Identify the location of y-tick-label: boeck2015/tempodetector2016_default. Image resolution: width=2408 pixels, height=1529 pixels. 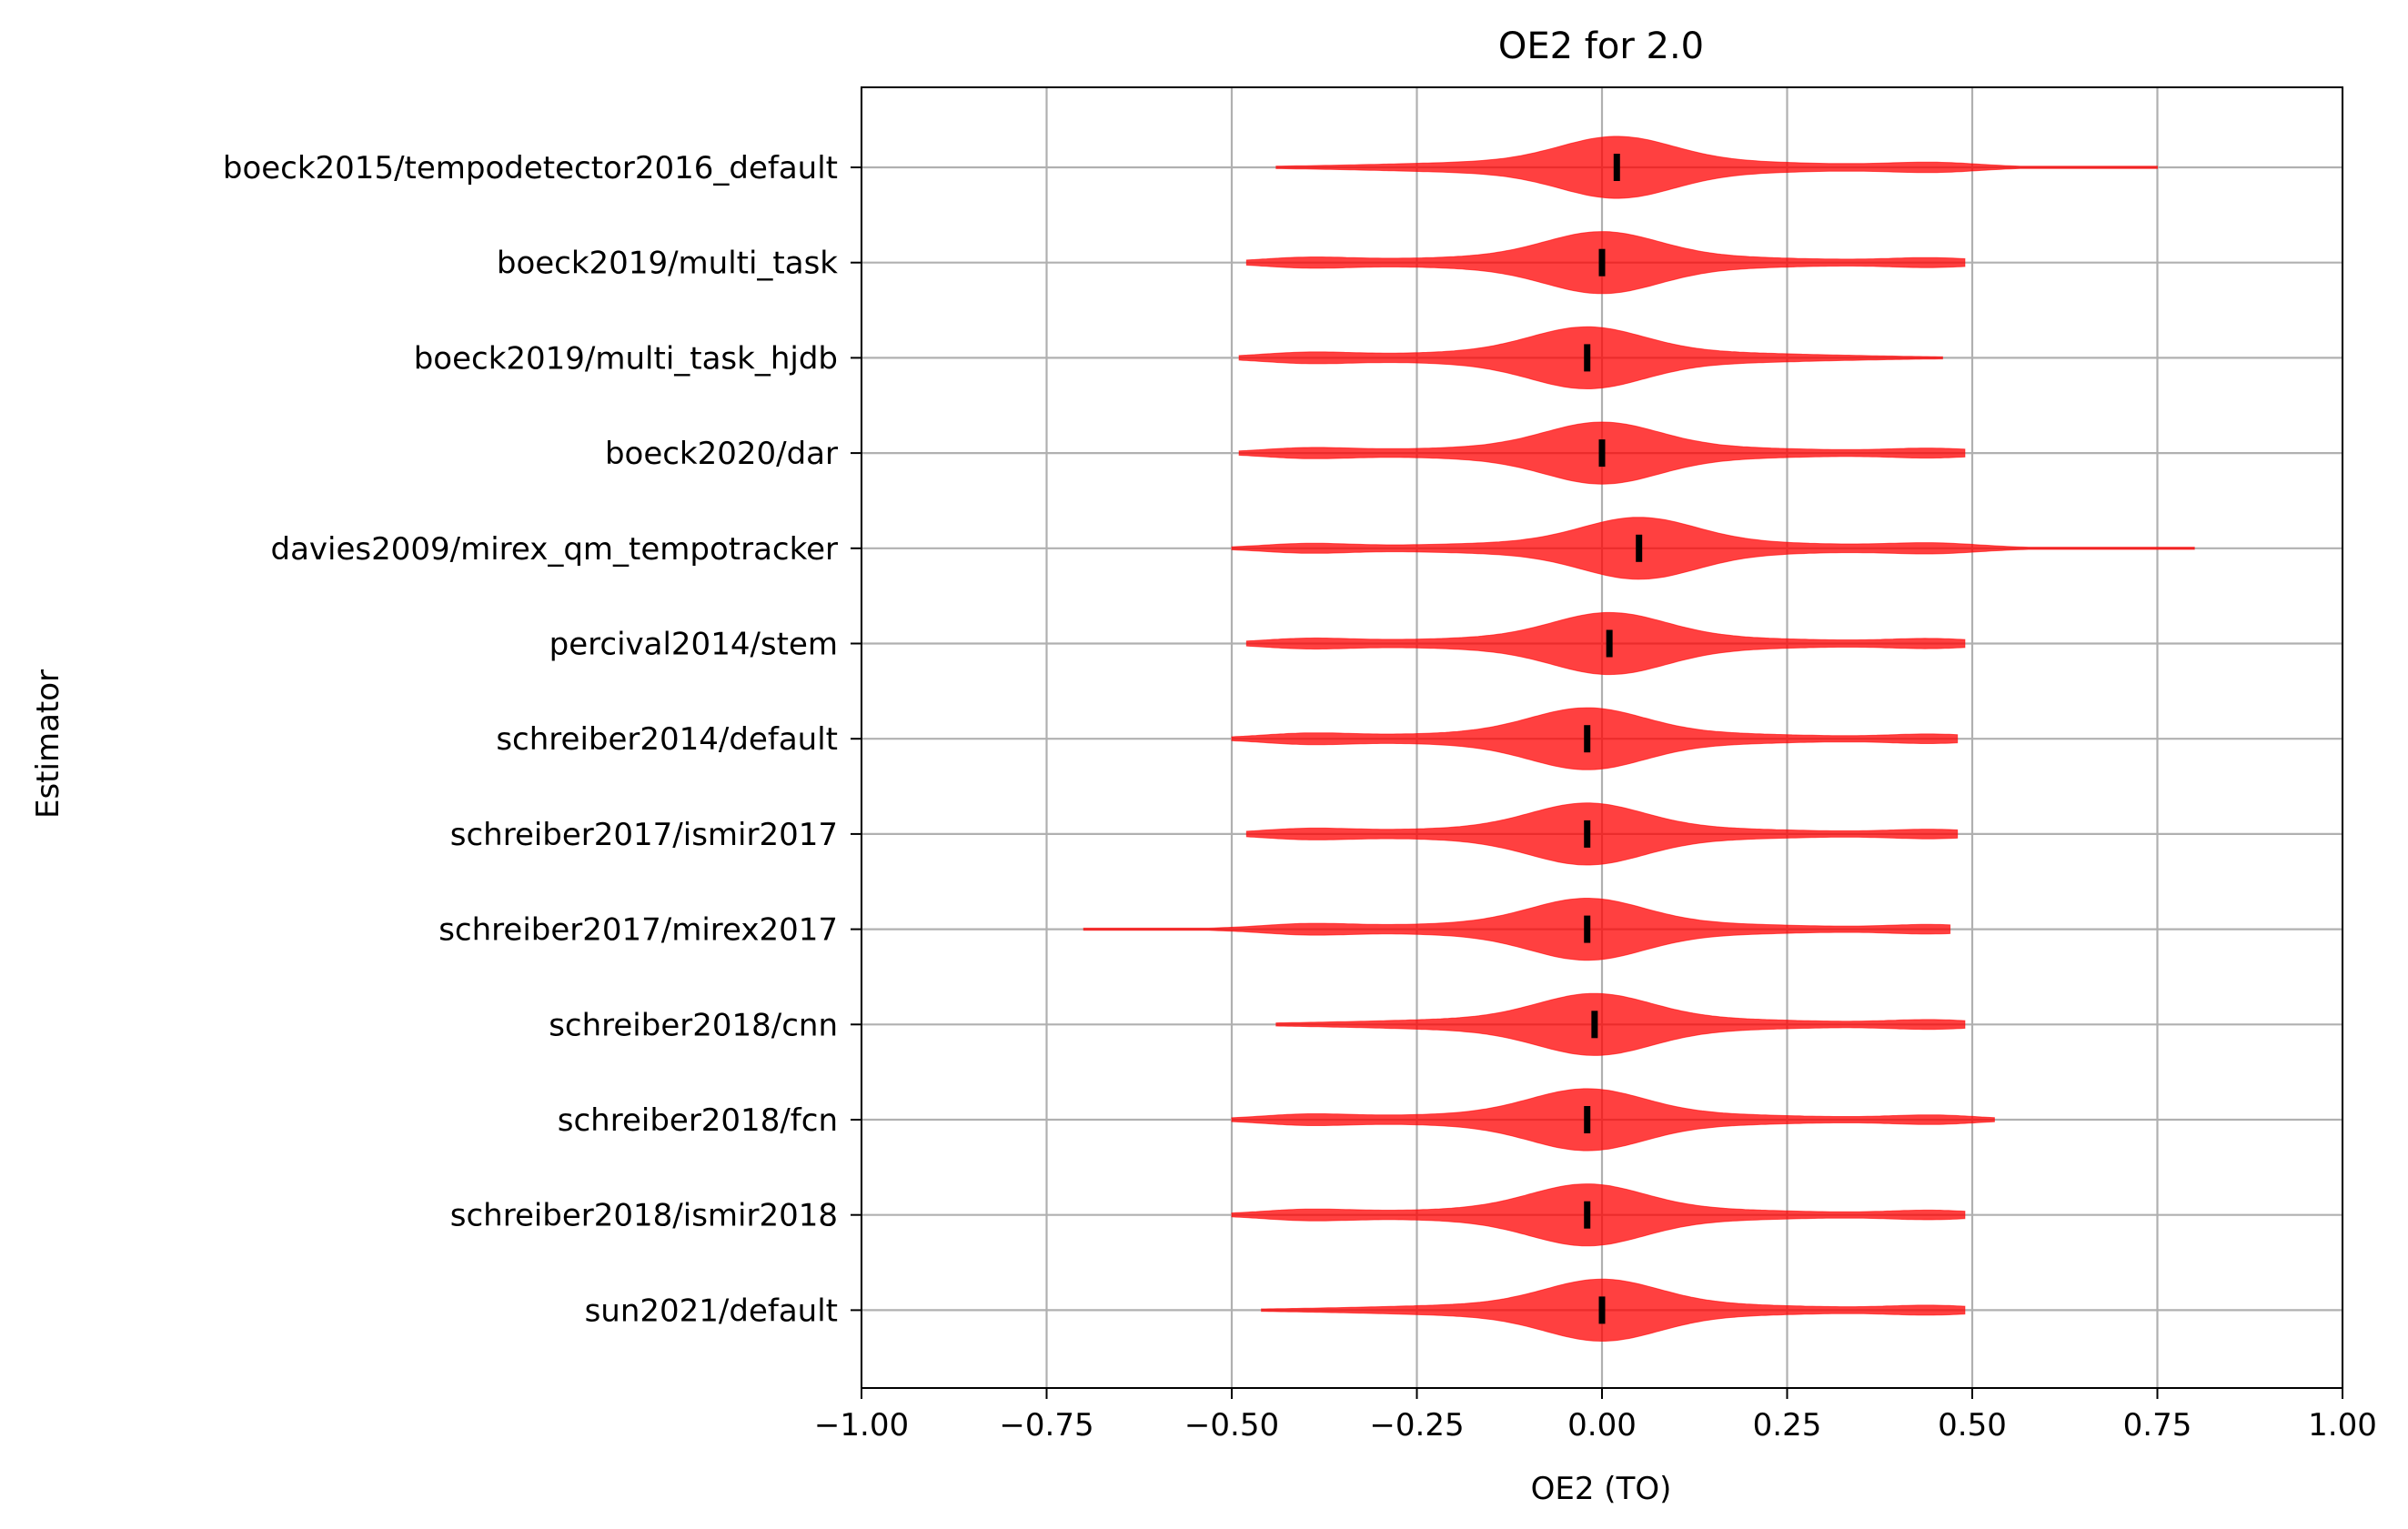
(530, 168).